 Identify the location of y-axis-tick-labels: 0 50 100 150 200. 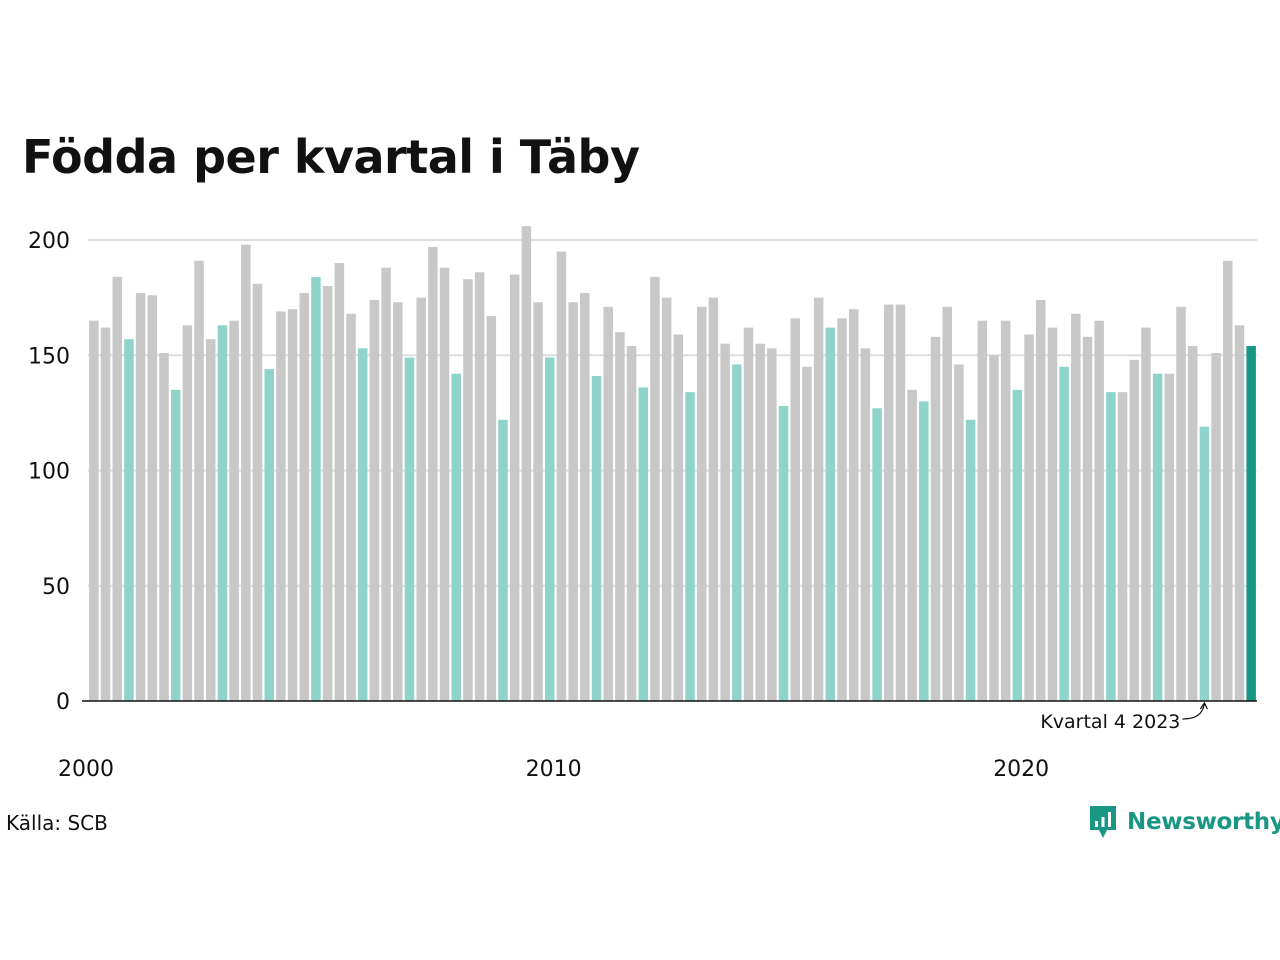
(49, 472).